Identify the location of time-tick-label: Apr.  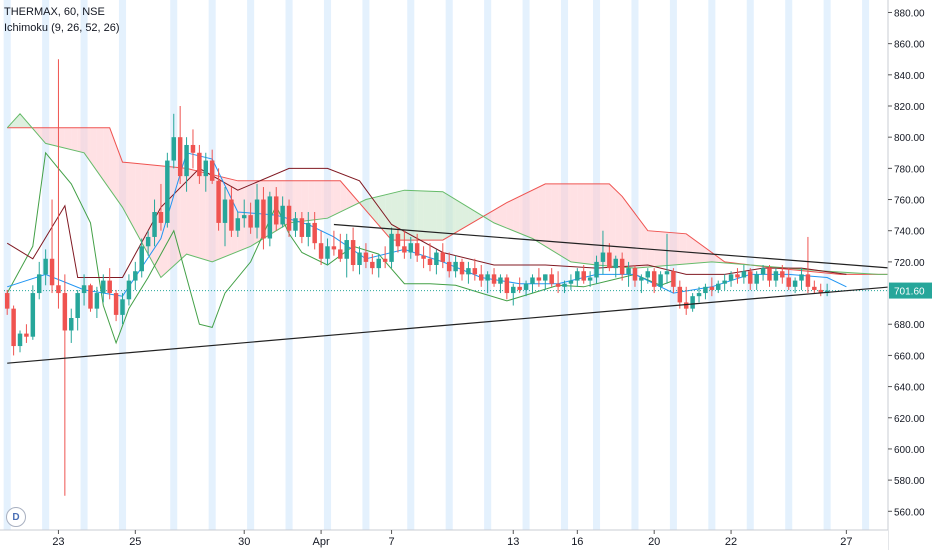
(321, 542).